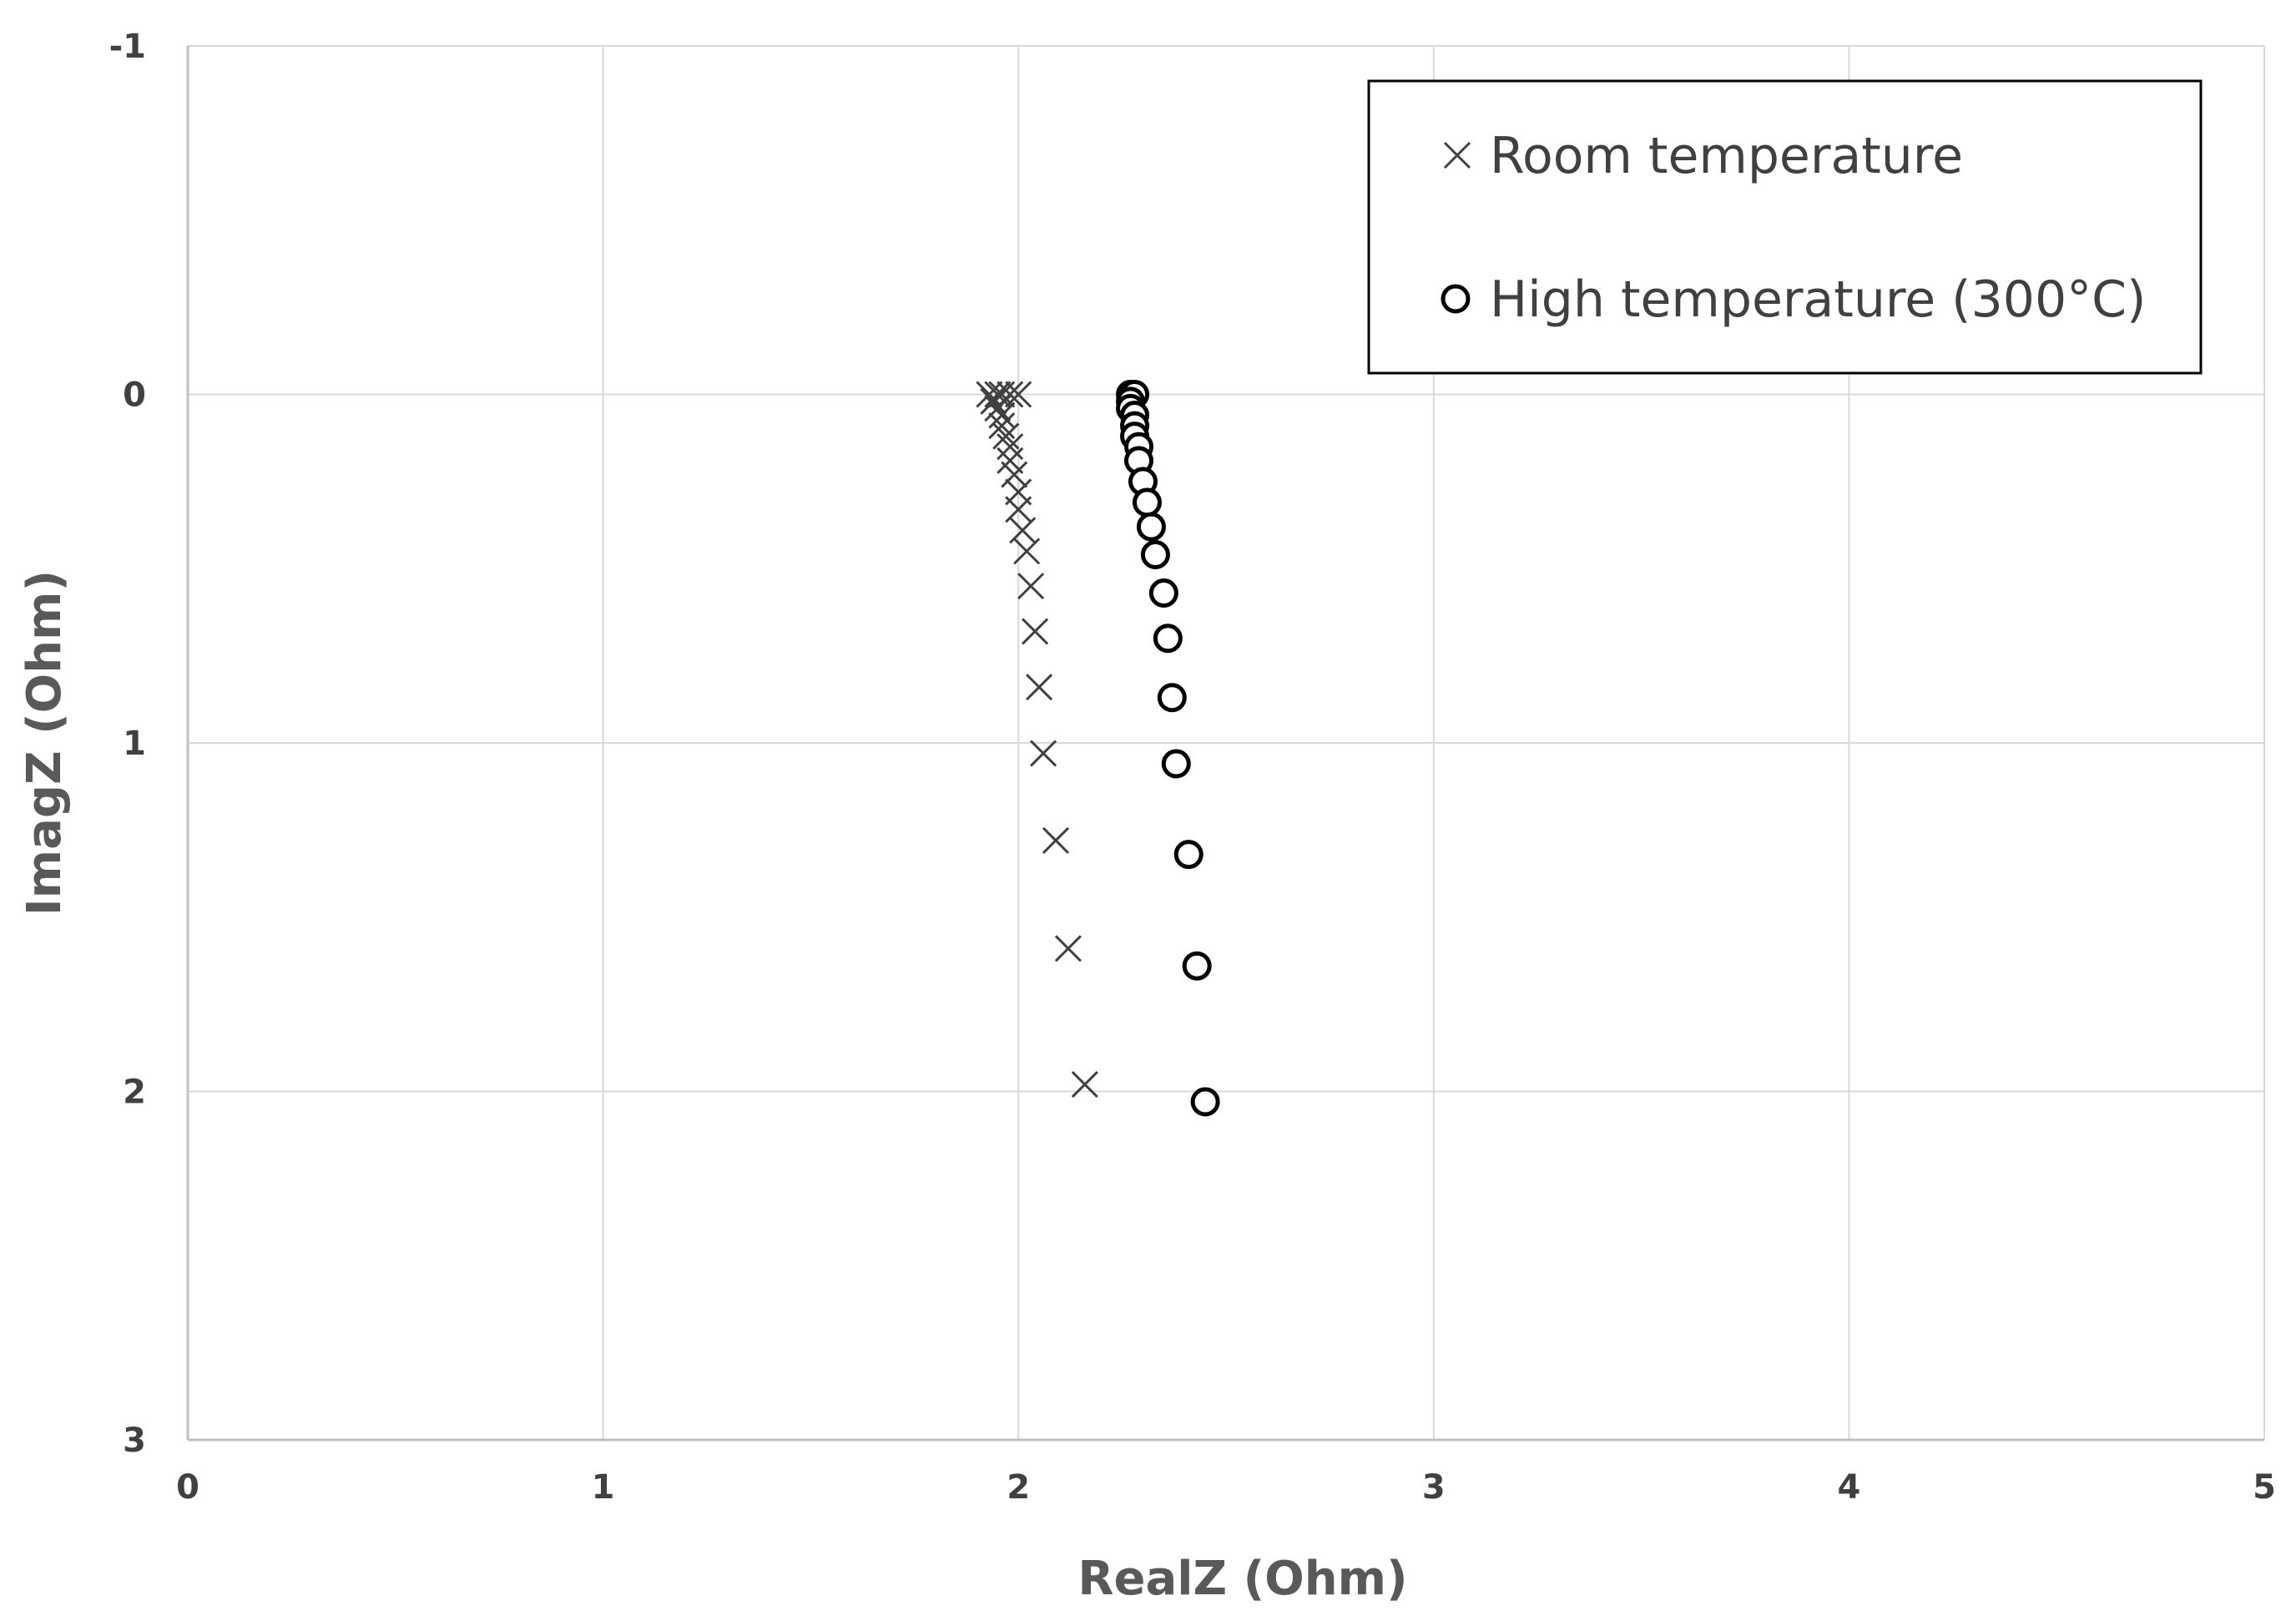 The width and height of the screenshot is (2296, 1621). I want to click on y-tick-label: -1, so click(128, 47).